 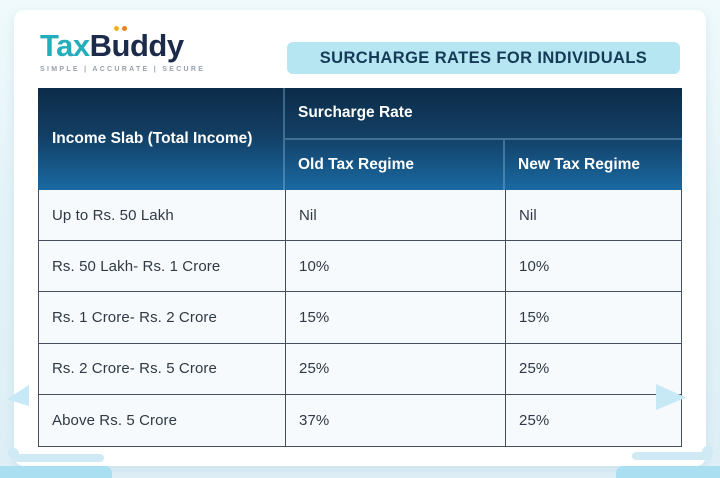 I want to click on table-row: Up to Rs. 50 Lakh Nil Nil, so click(x=360, y=216).